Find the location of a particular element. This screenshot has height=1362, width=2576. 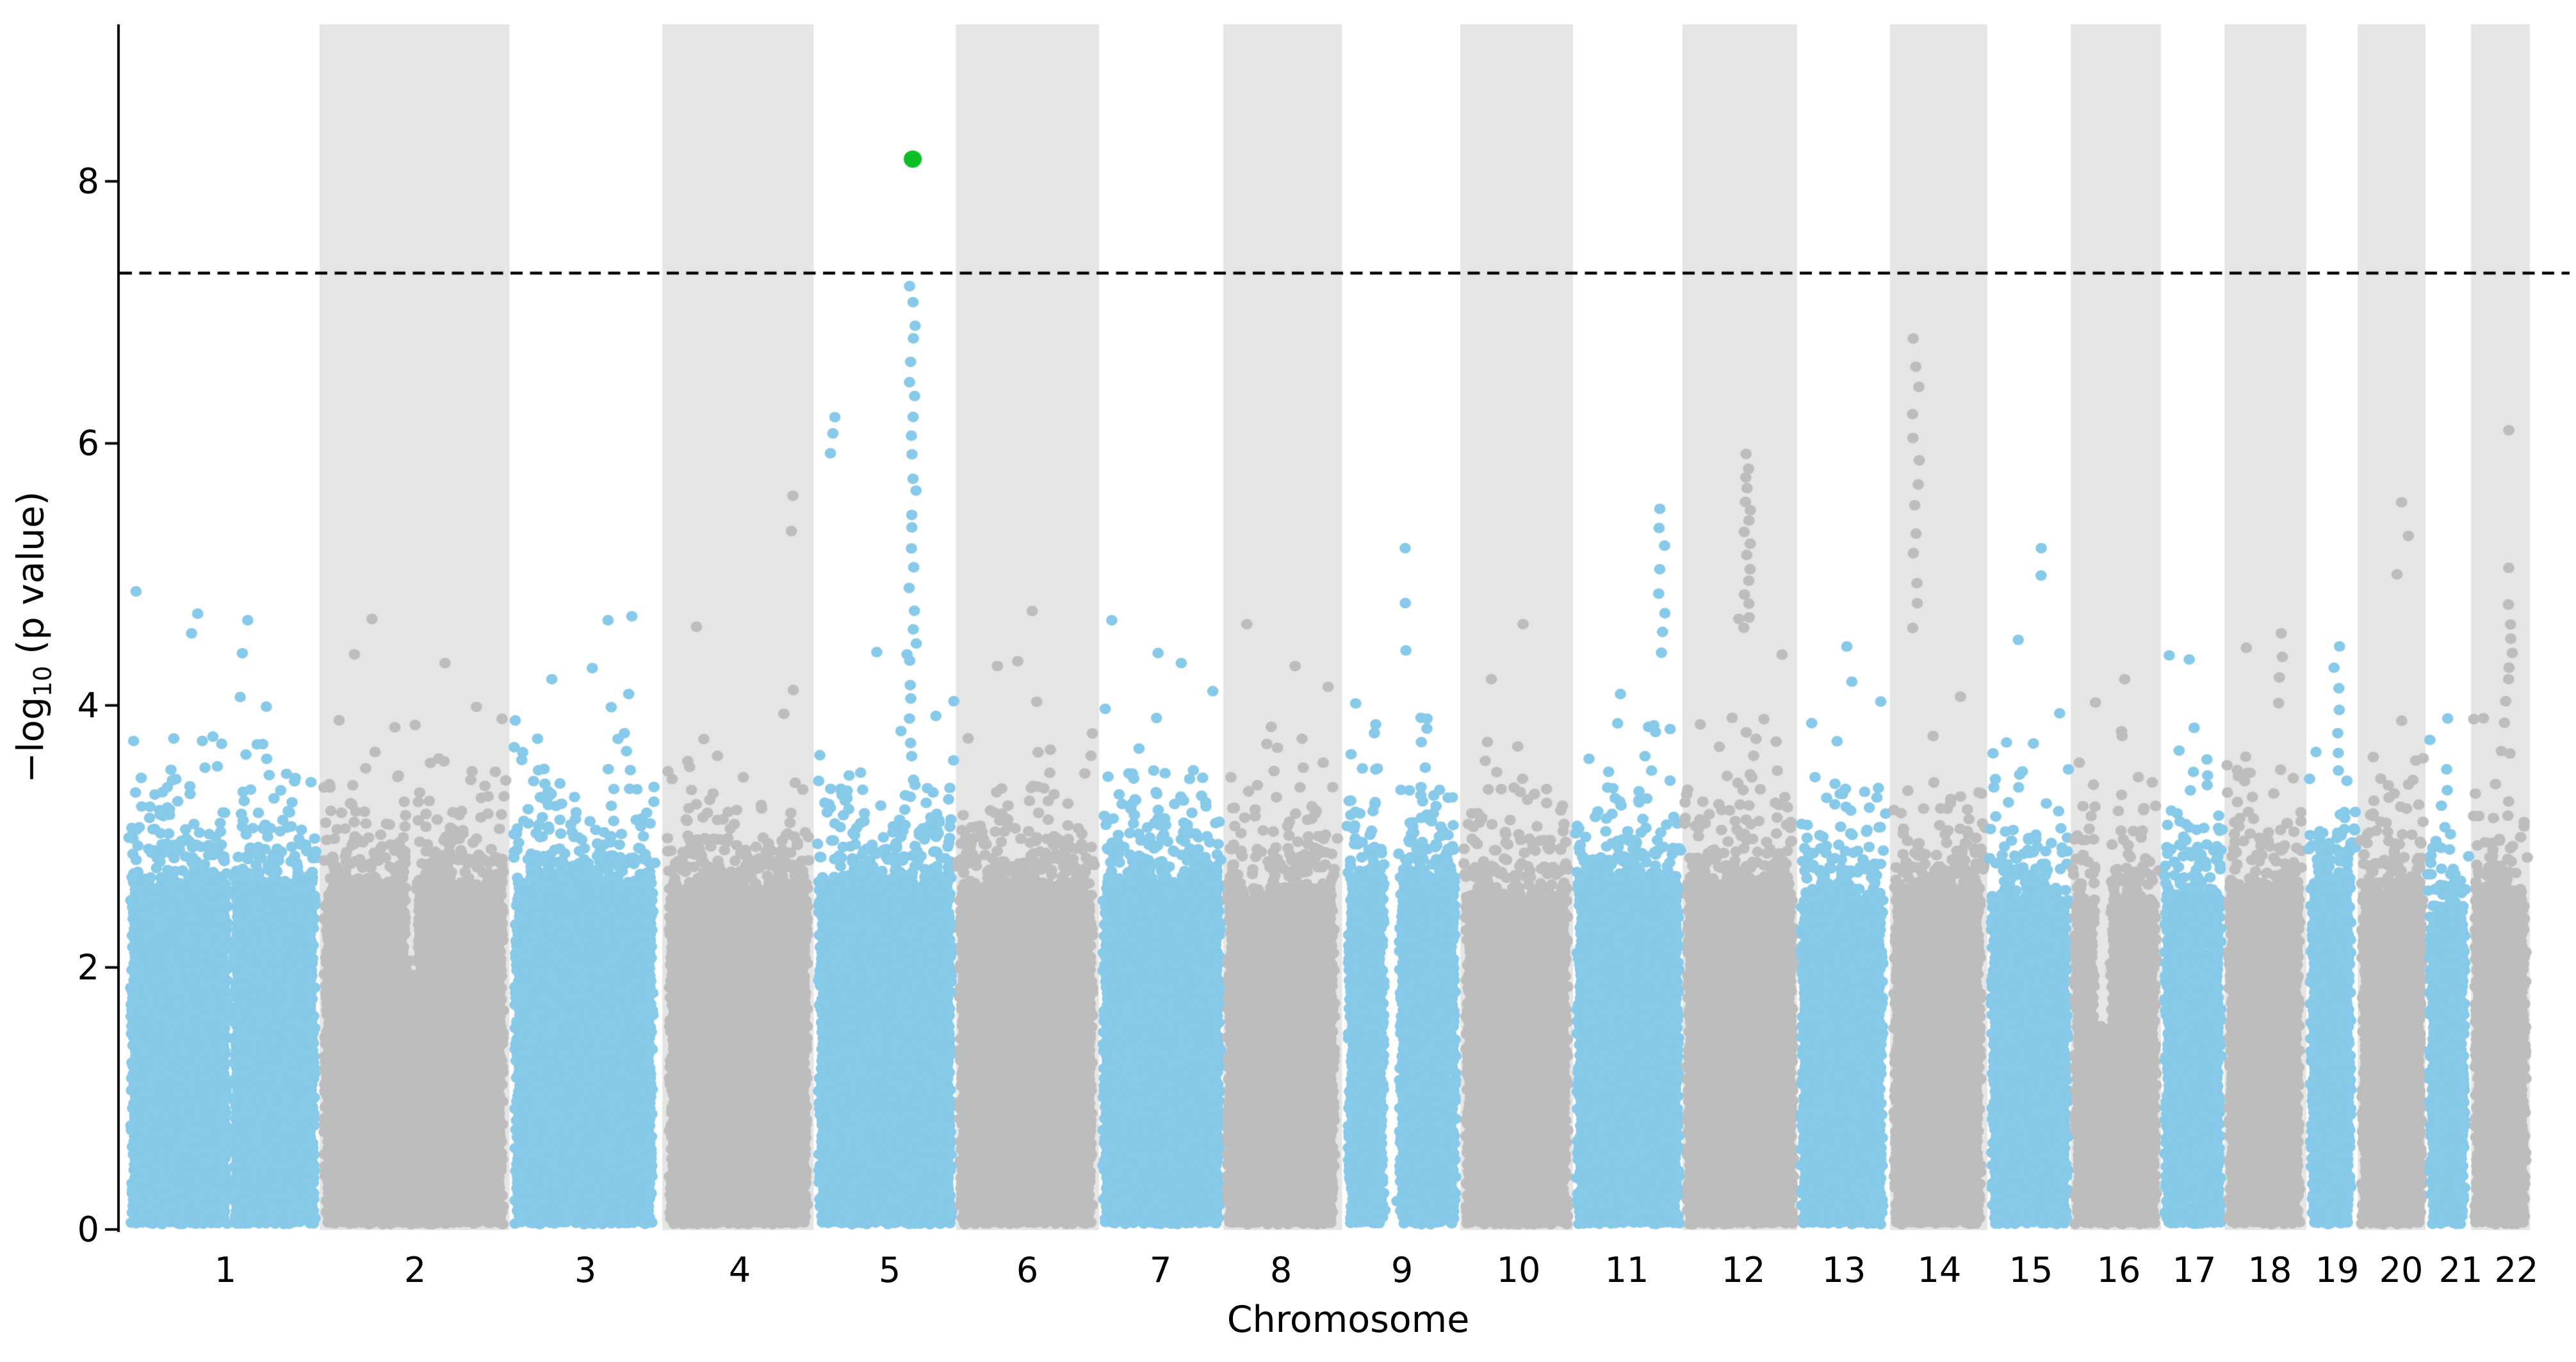

x-tick-label-chromosome-16: 16 is located at coordinates (2118, 1270).